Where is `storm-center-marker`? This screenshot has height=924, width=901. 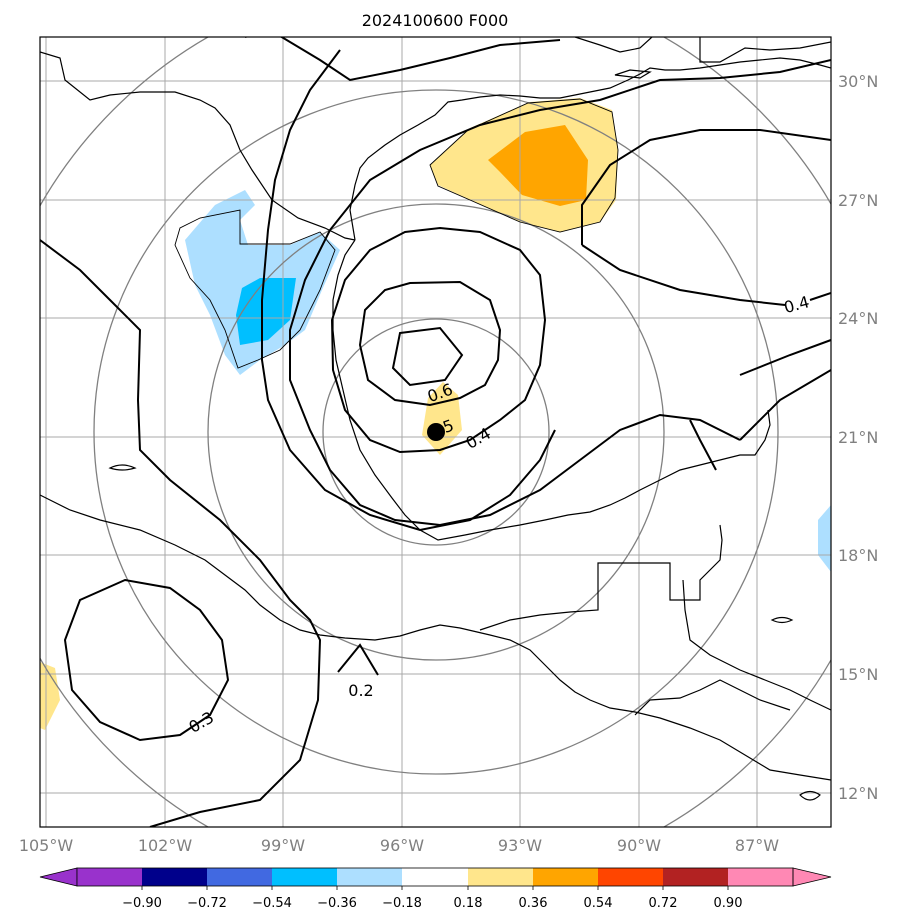
storm-center-marker is located at coordinates (436, 432).